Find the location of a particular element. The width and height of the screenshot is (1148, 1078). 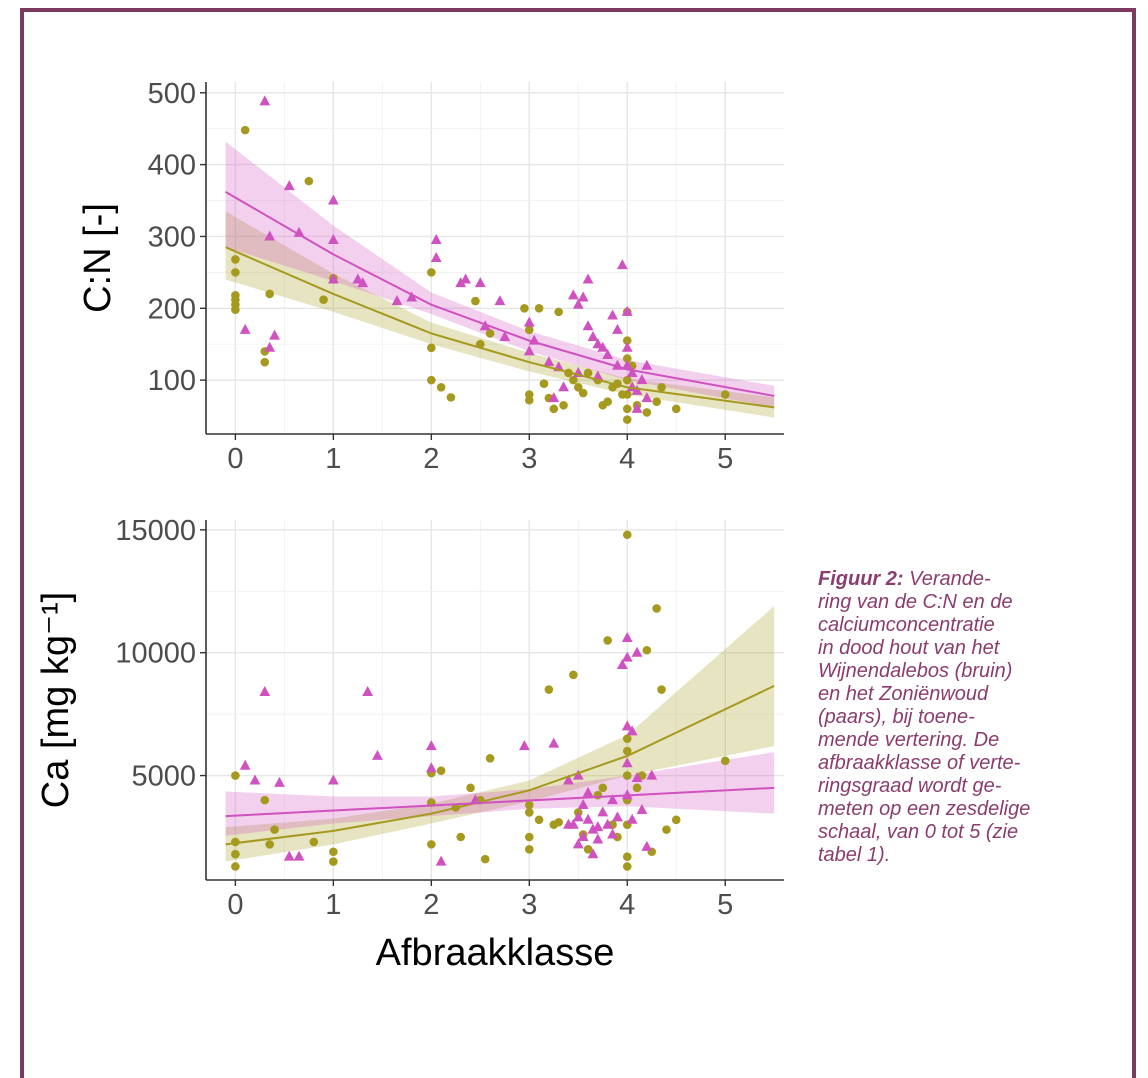

caption-line: ring van de C:N en de is located at coordinates (915, 602).